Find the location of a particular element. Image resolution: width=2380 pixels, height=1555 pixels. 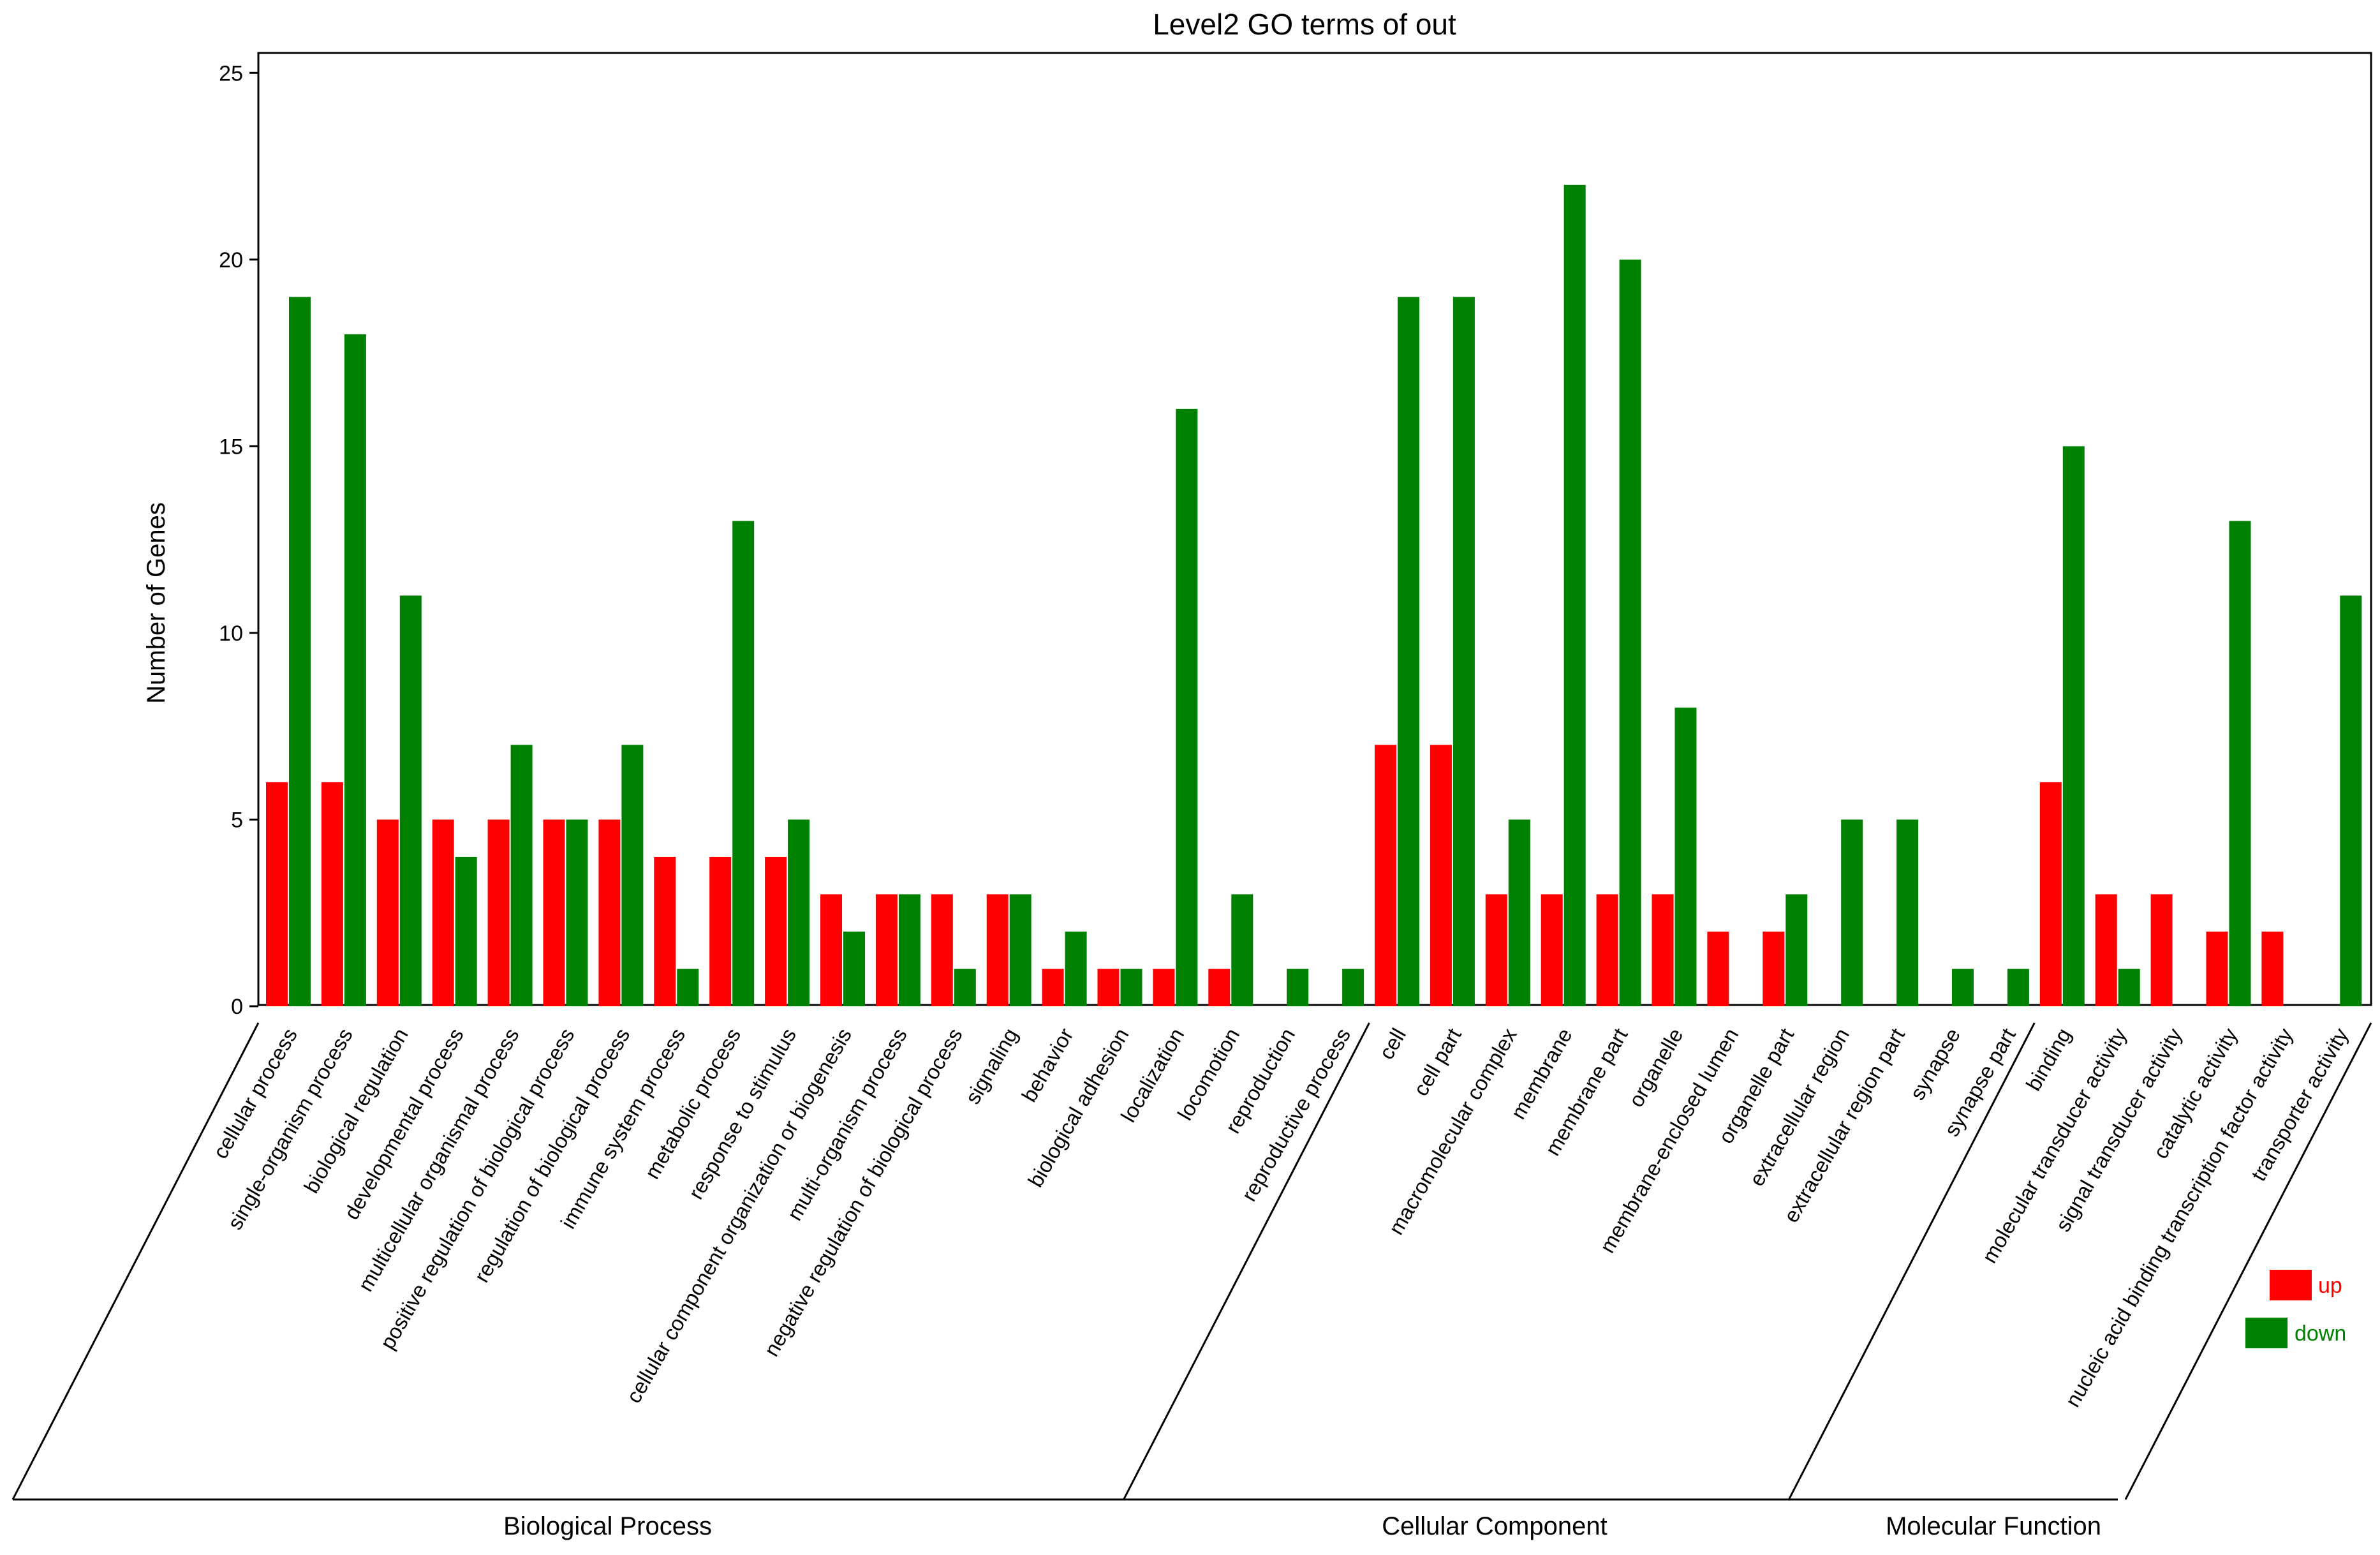

bar-down-multi-organism-process is located at coordinates (909, 950).